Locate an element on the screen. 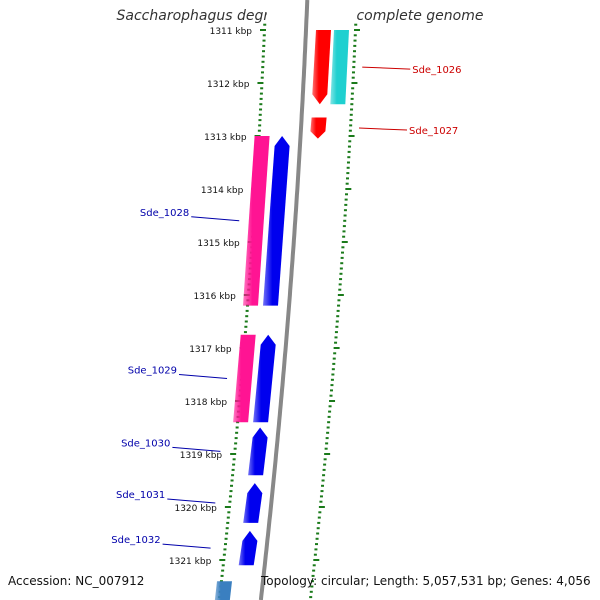 This screenshot has width=600, height=600. ruler-label: 1321 kbp is located at coordinates (190, 562).